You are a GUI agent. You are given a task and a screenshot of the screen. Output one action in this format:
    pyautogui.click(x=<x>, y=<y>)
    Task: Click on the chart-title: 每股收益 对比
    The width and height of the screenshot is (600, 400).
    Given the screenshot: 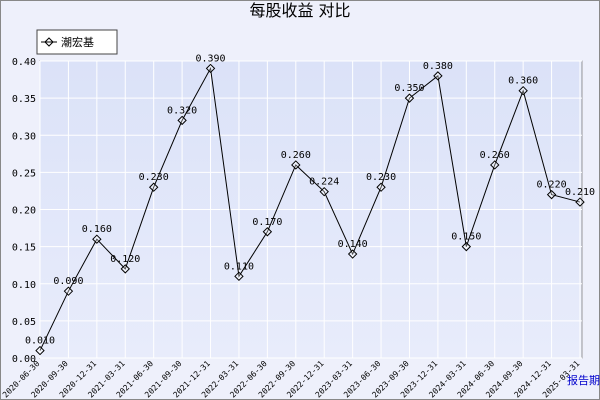 What is the action you would take?
    pyautogui.click(x=299, y=10)
    